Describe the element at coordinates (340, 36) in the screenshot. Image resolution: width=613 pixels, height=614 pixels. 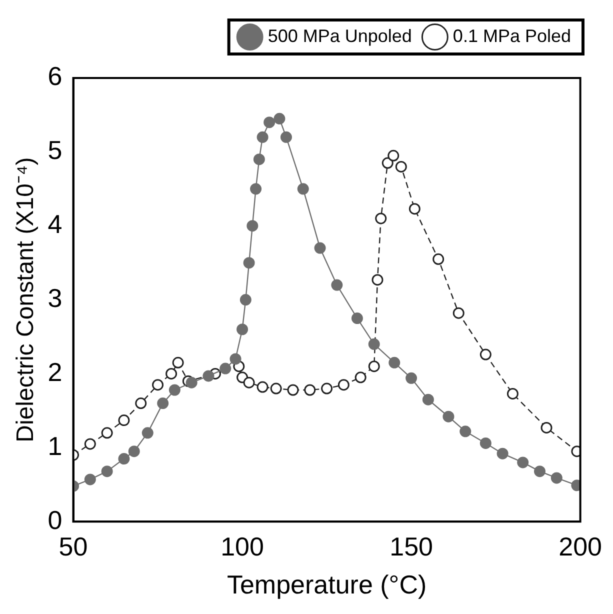
I see `legend-label: 500 MPa Unpoled` at that location.